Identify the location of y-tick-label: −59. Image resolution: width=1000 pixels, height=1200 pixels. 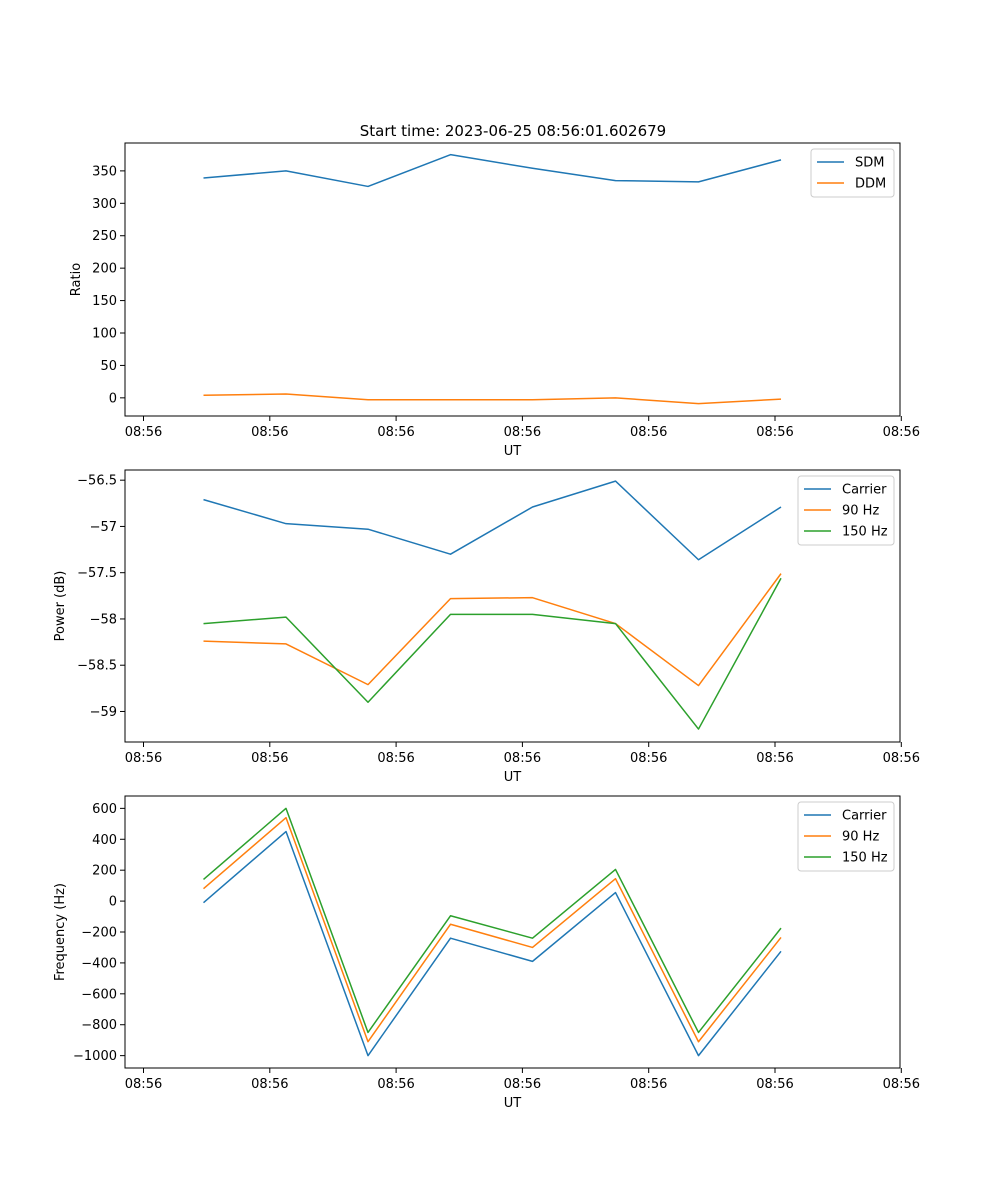
(103, 712).